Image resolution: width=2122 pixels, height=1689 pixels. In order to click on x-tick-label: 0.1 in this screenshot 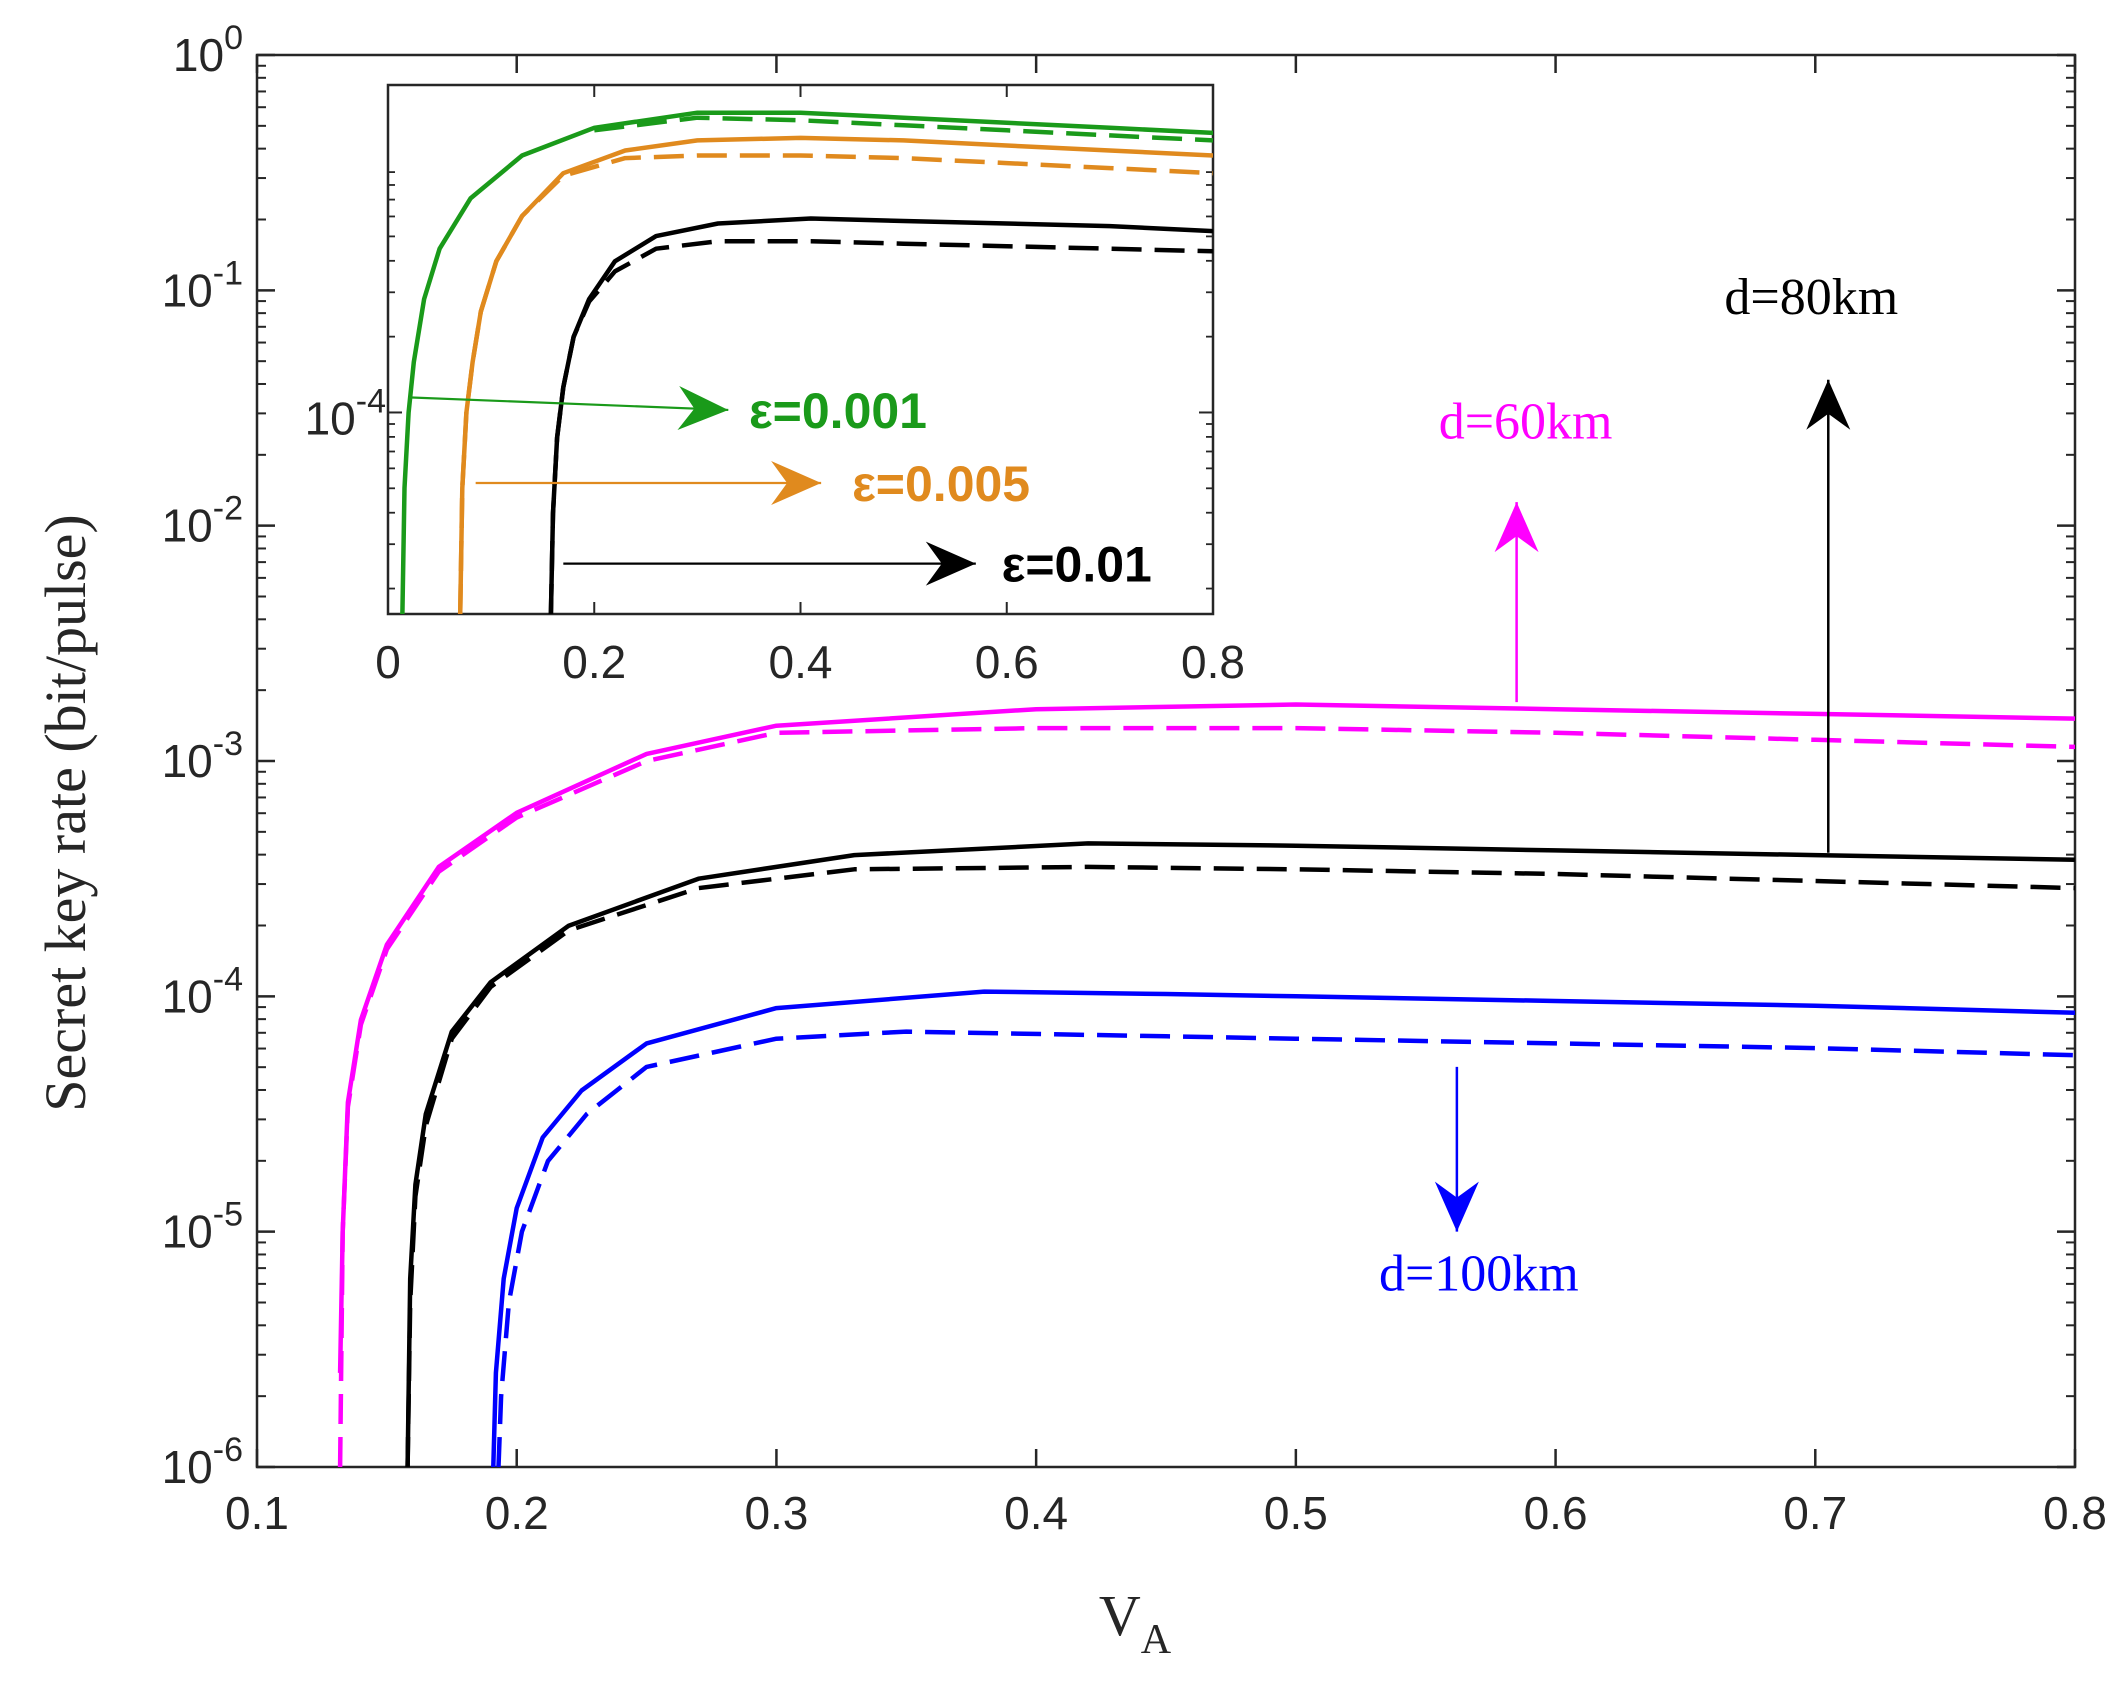, I will do `click(257, 1513)`.